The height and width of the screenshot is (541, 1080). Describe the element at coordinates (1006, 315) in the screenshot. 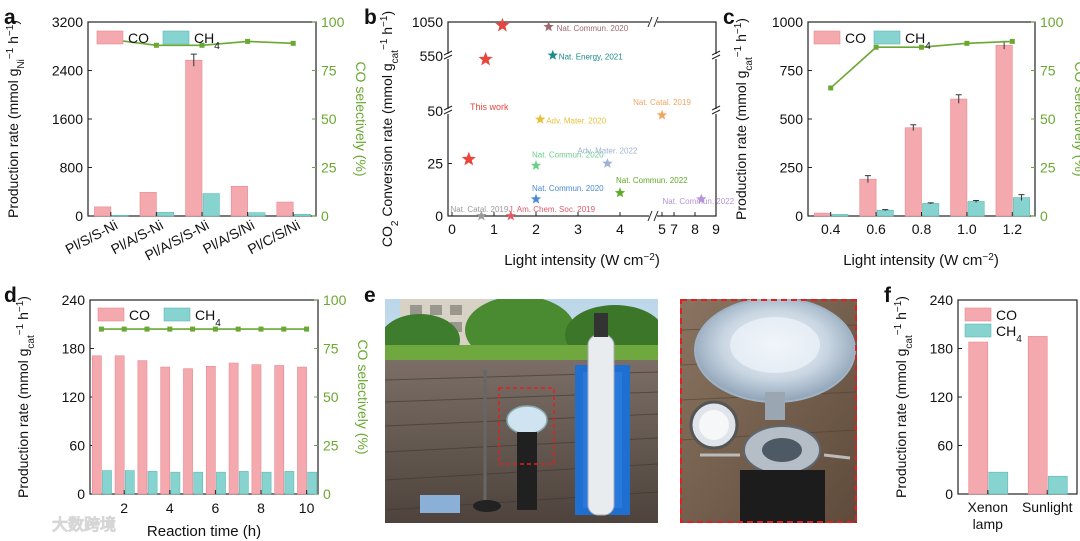

I see `legend-label-co: CO` at that location.